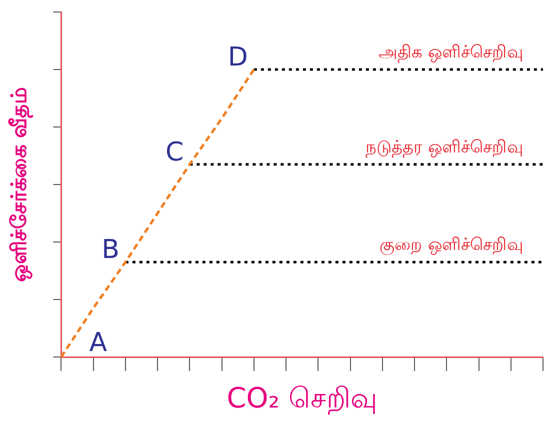 The image size is (547, 425). Describe the element at coordinates (98, 343) in the screenshot. I see `annotation: A` at that location.